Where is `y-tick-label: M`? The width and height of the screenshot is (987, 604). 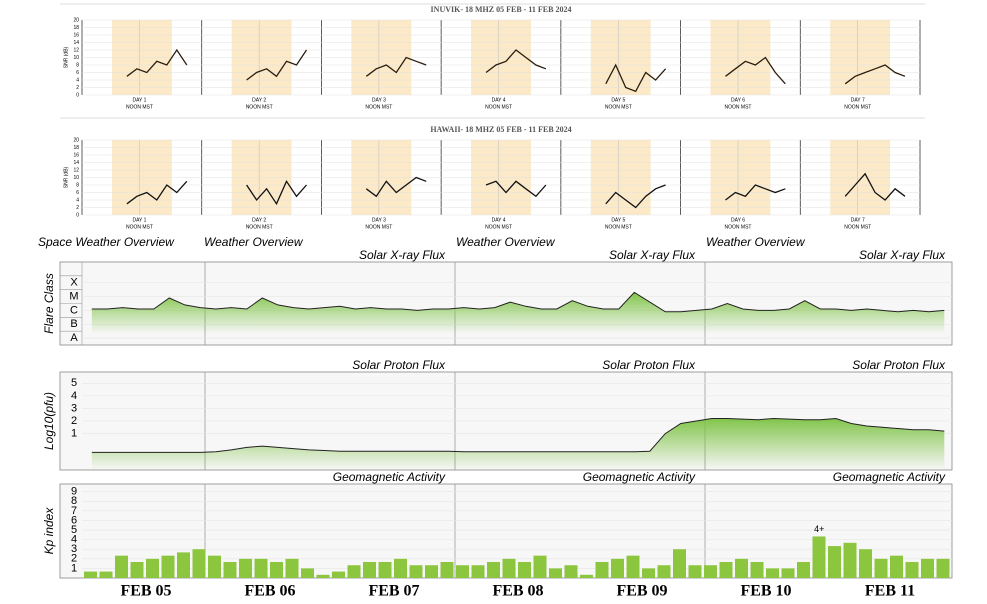
y-tick-label: M is located at coordinates (73, 296).